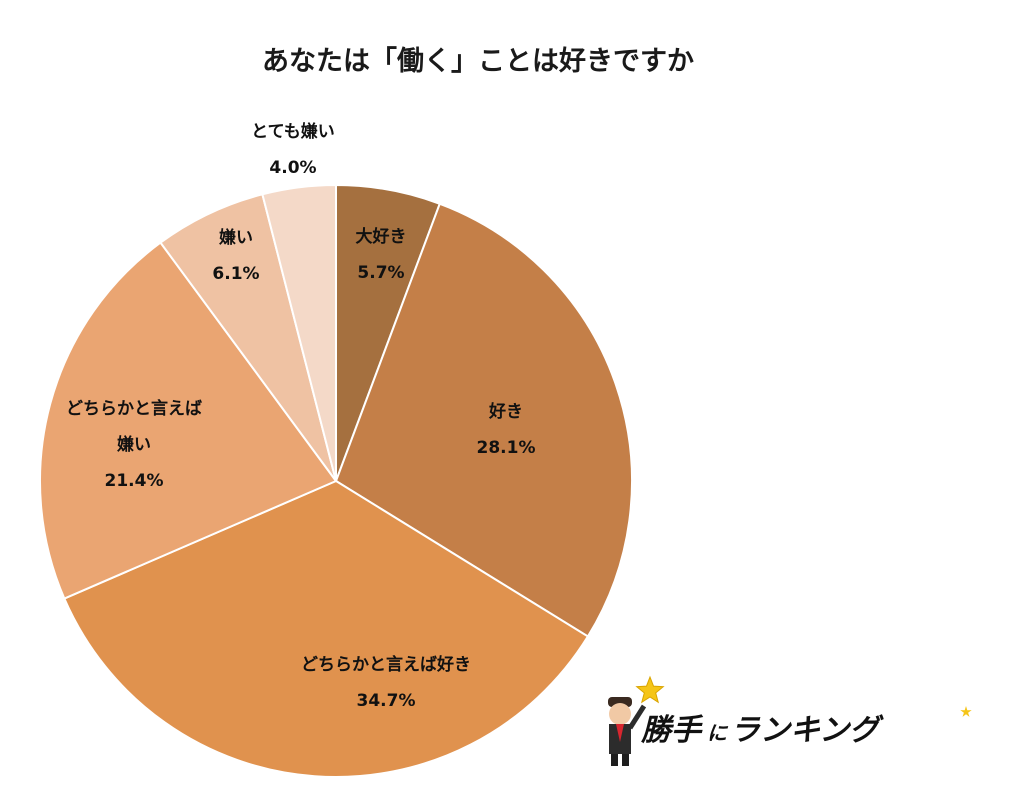 The image size is (1024, 807). Describe the element at coordinates (807, 730) in the screenshot. I see `logo-text-rest: ランキング` at that location.